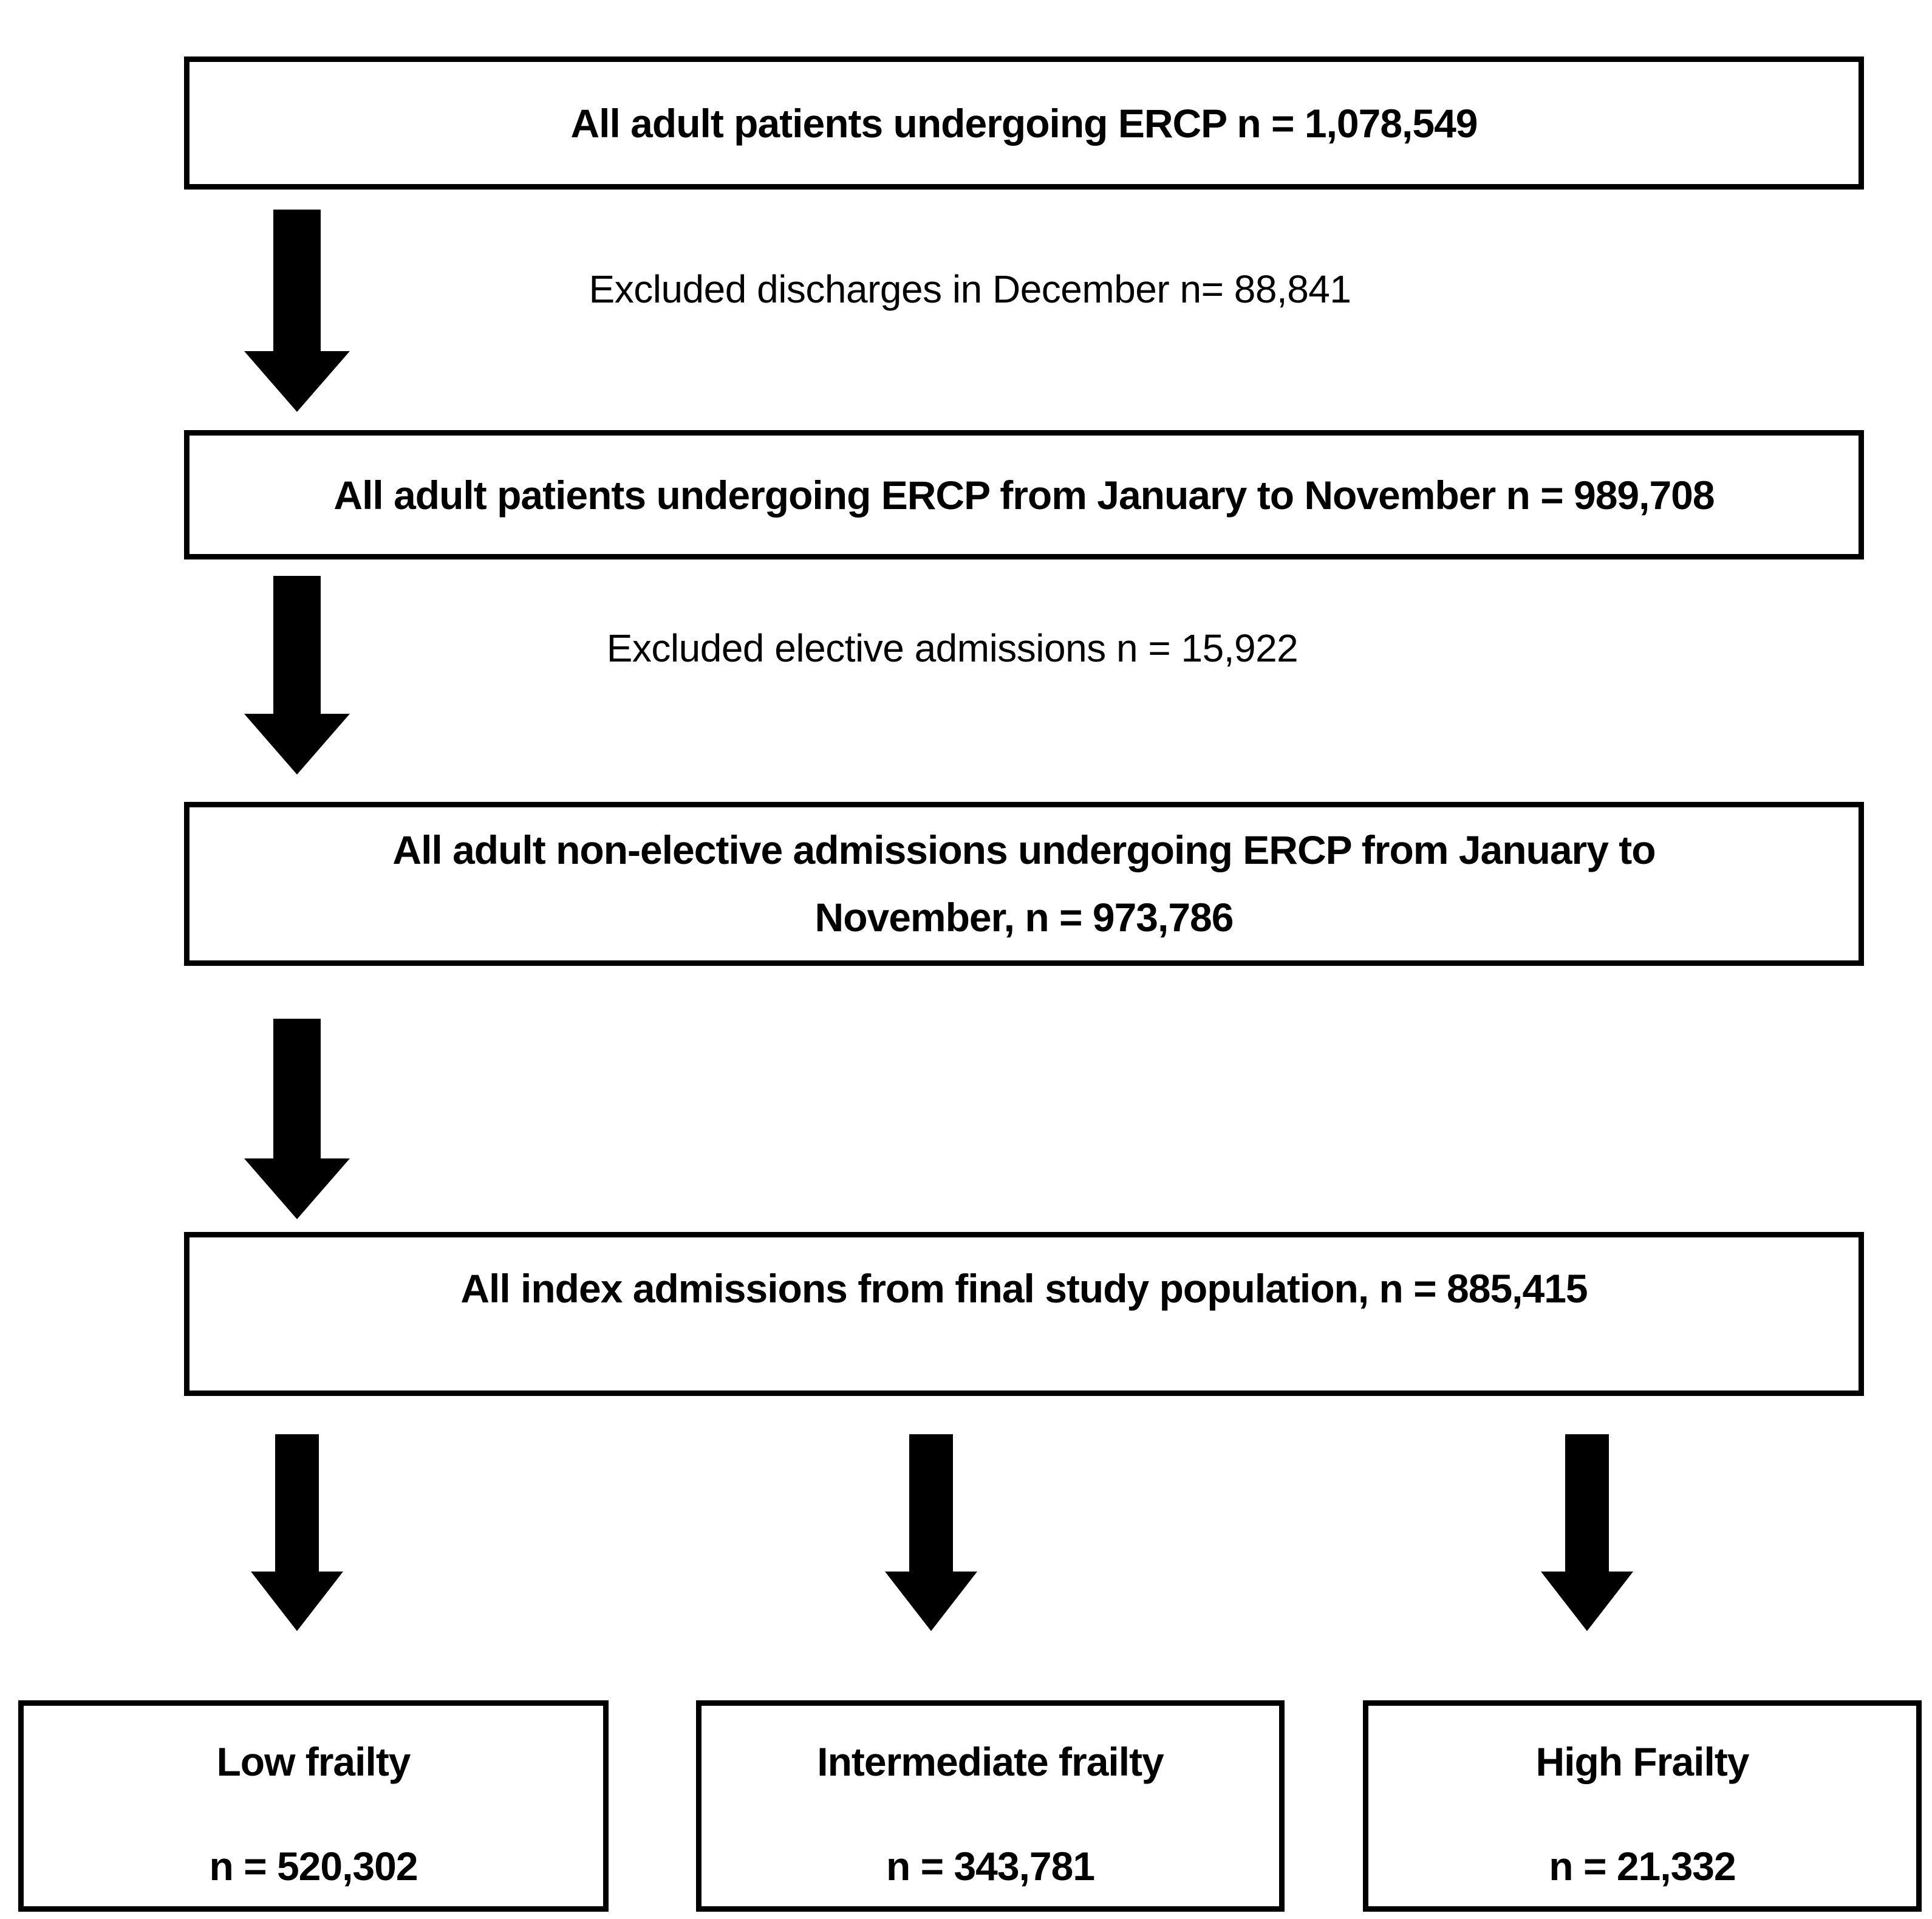 The height and width of the screenshot is (1919, 1932). What do you see at coordinates (952, 648) in the screenshot?
I see `exclusion-label-elective: Excluded elective admissions n = 15,922` at bounding box center [952, 648].